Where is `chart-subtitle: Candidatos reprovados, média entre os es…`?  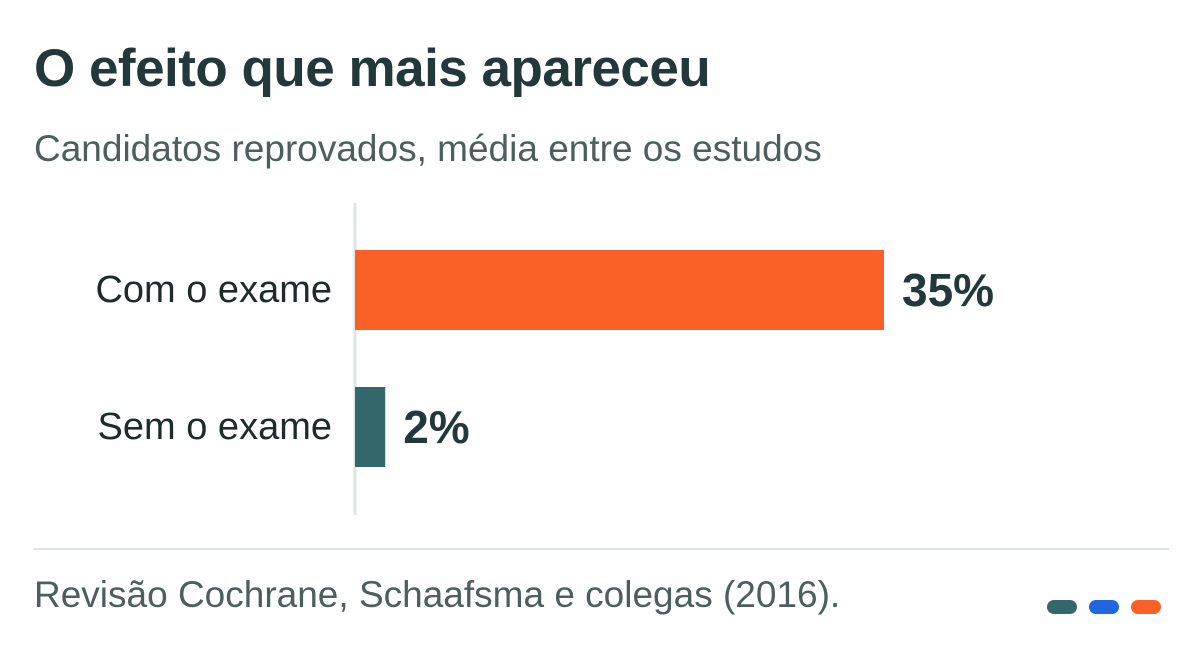 chart-subtitle: Candidatos reprovados, média entre os es… is located at coordinates (428, 148).